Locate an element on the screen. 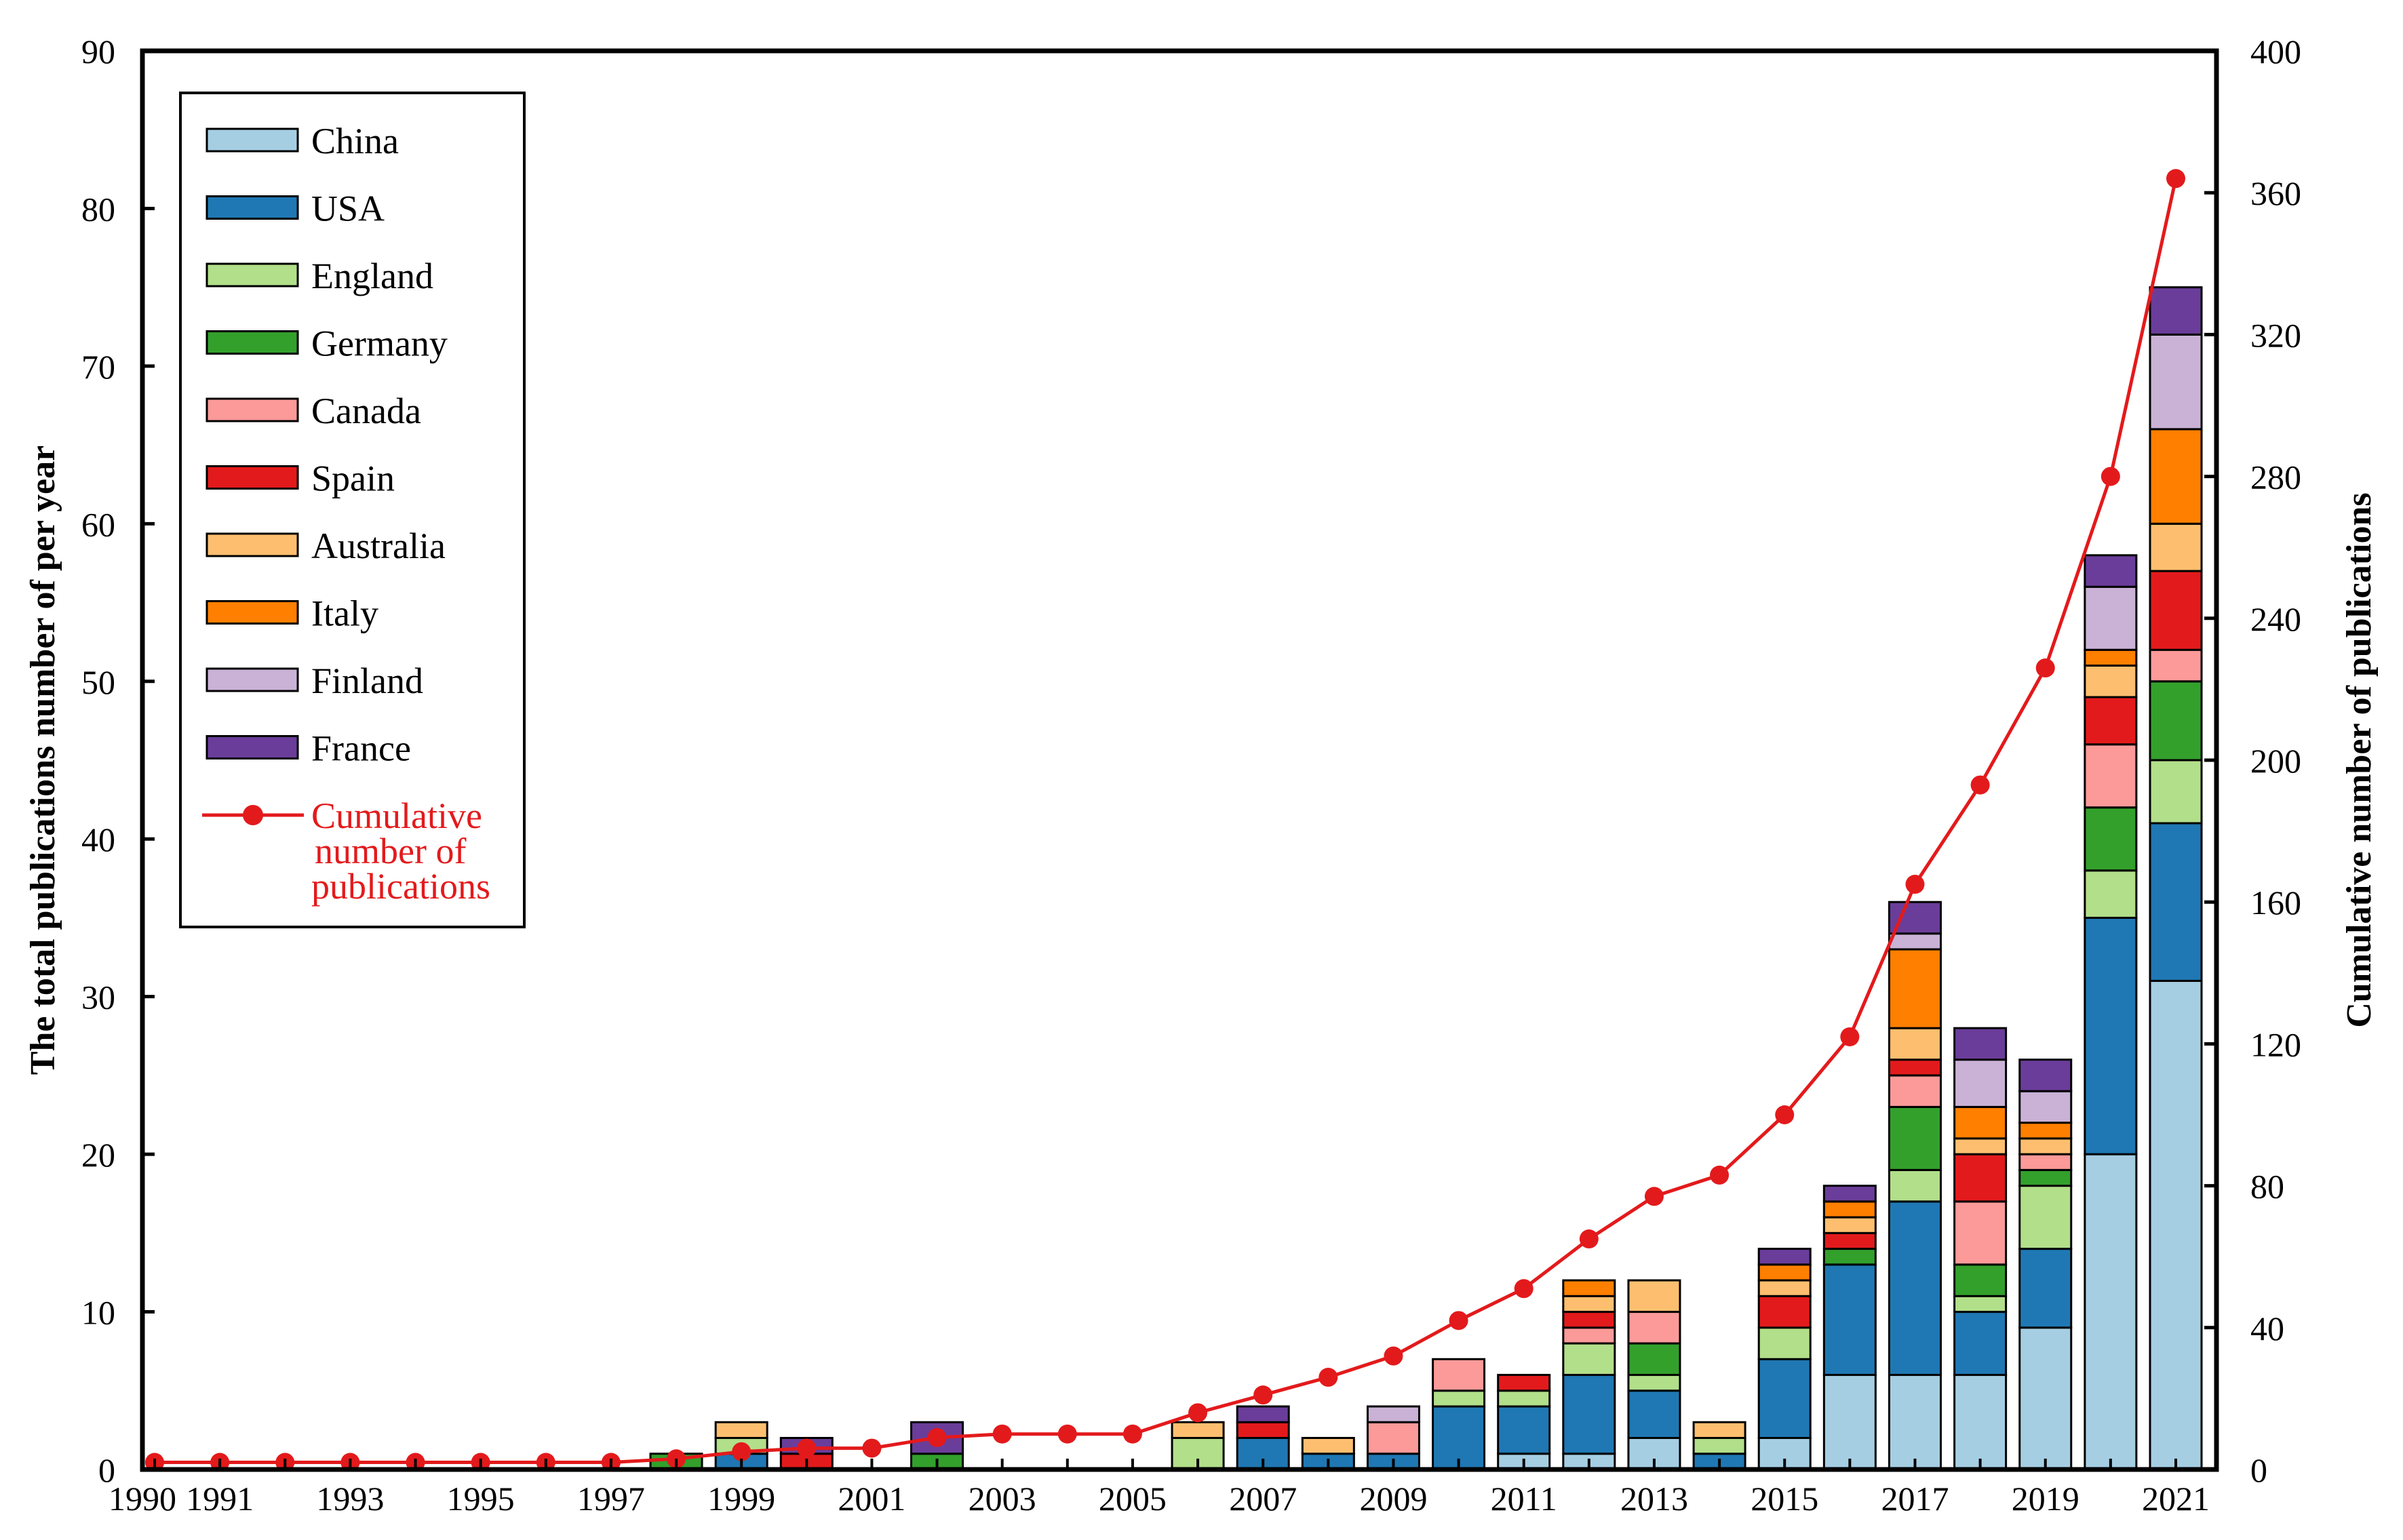 This screenshot has height=1540, width=2403. y-tick-label: 0 is located at coordinates (106, 1470).